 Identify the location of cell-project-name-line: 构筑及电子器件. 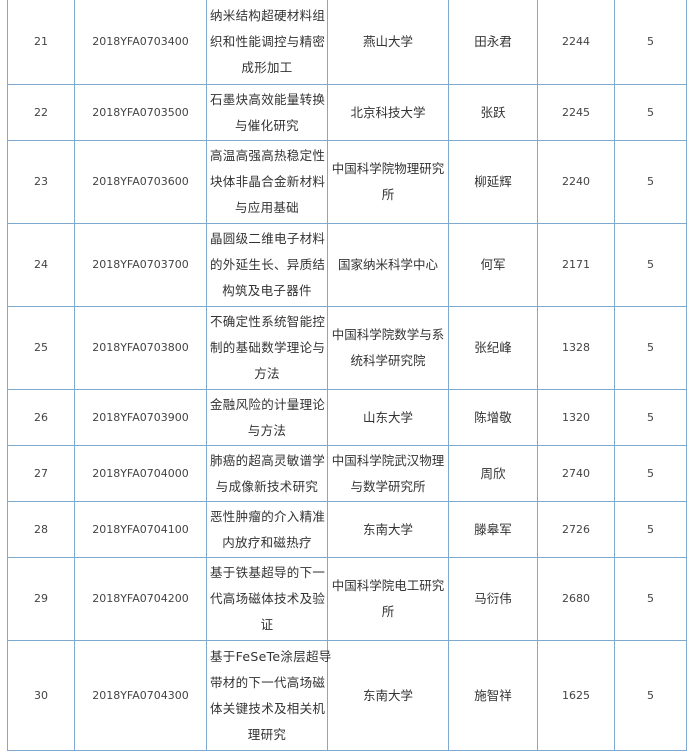
(267, 290).